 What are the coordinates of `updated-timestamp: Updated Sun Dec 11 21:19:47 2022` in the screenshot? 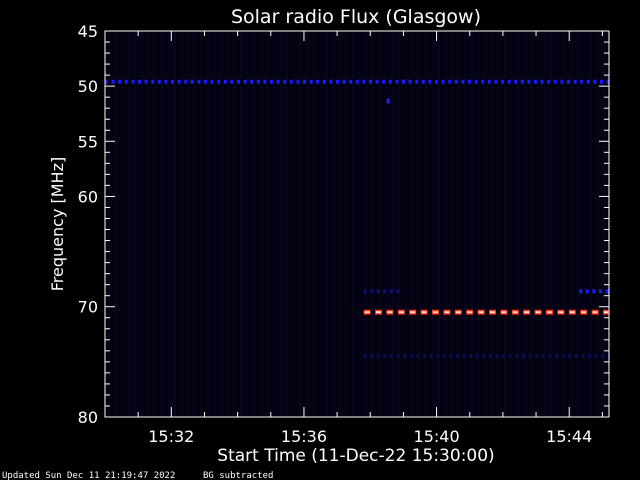 It's located at (88, 475).